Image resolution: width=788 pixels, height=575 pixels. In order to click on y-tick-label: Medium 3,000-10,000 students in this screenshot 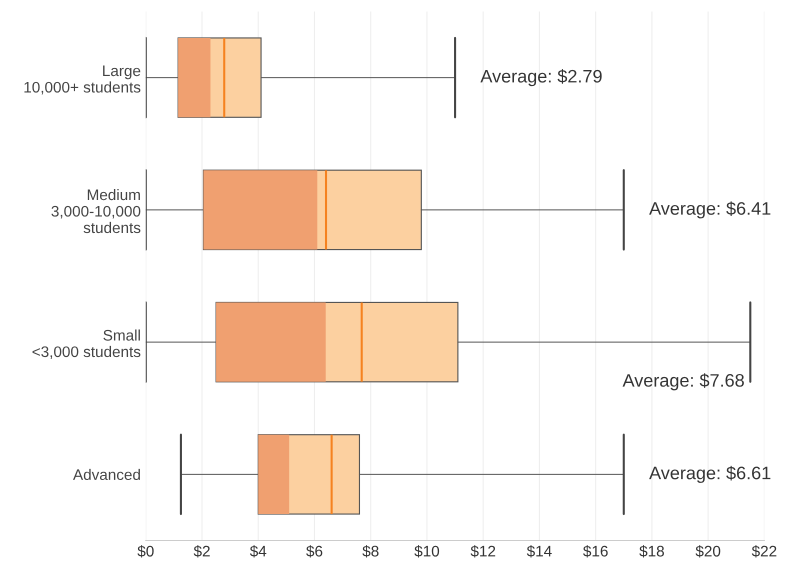, I will do `click(95, 211)`.